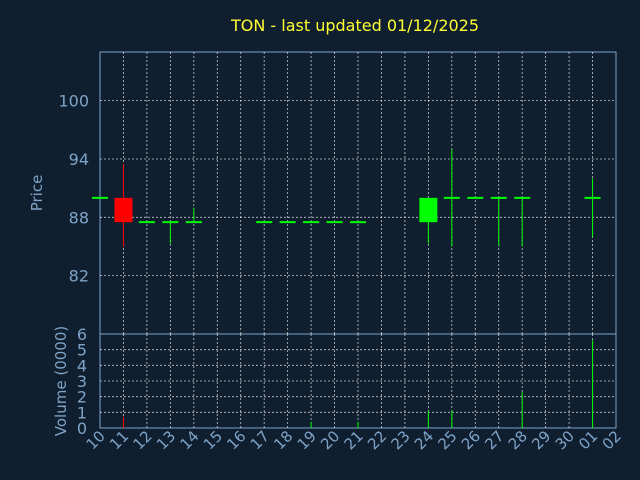 The image size is (640, 480). I want to click on price-axis-label: Price, so click(37, 193).